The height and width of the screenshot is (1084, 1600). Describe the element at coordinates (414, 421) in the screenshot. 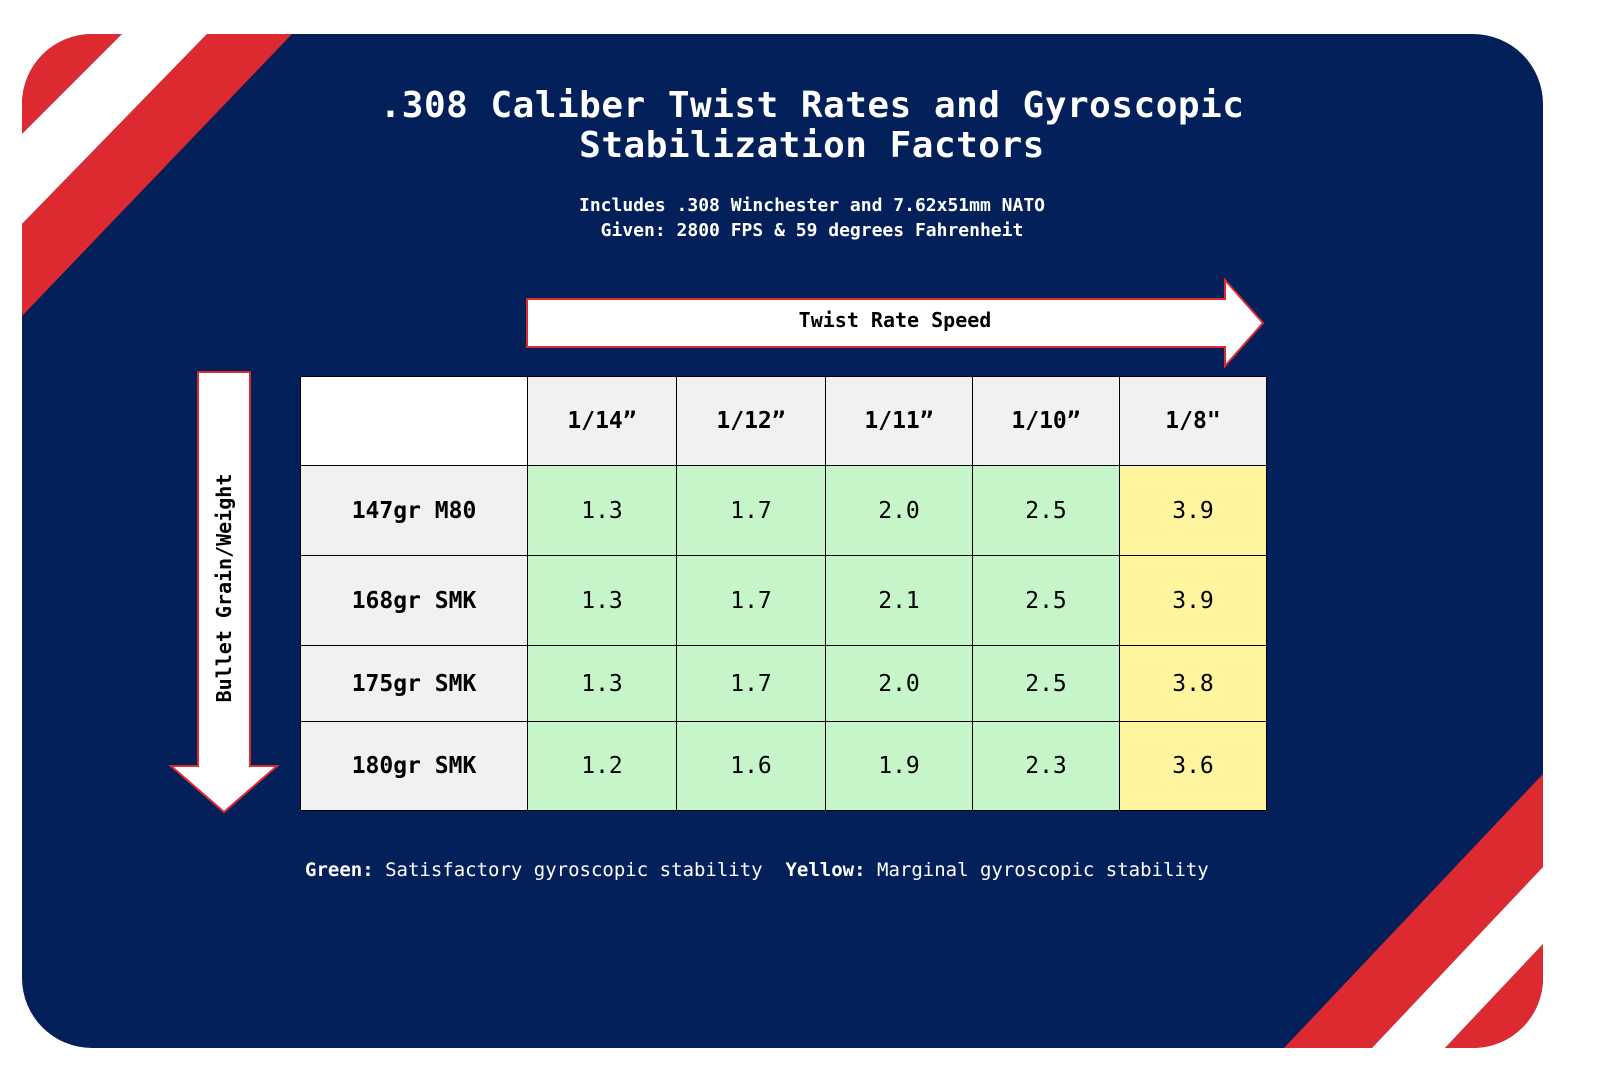

I see `table-corner-cell` at that location.